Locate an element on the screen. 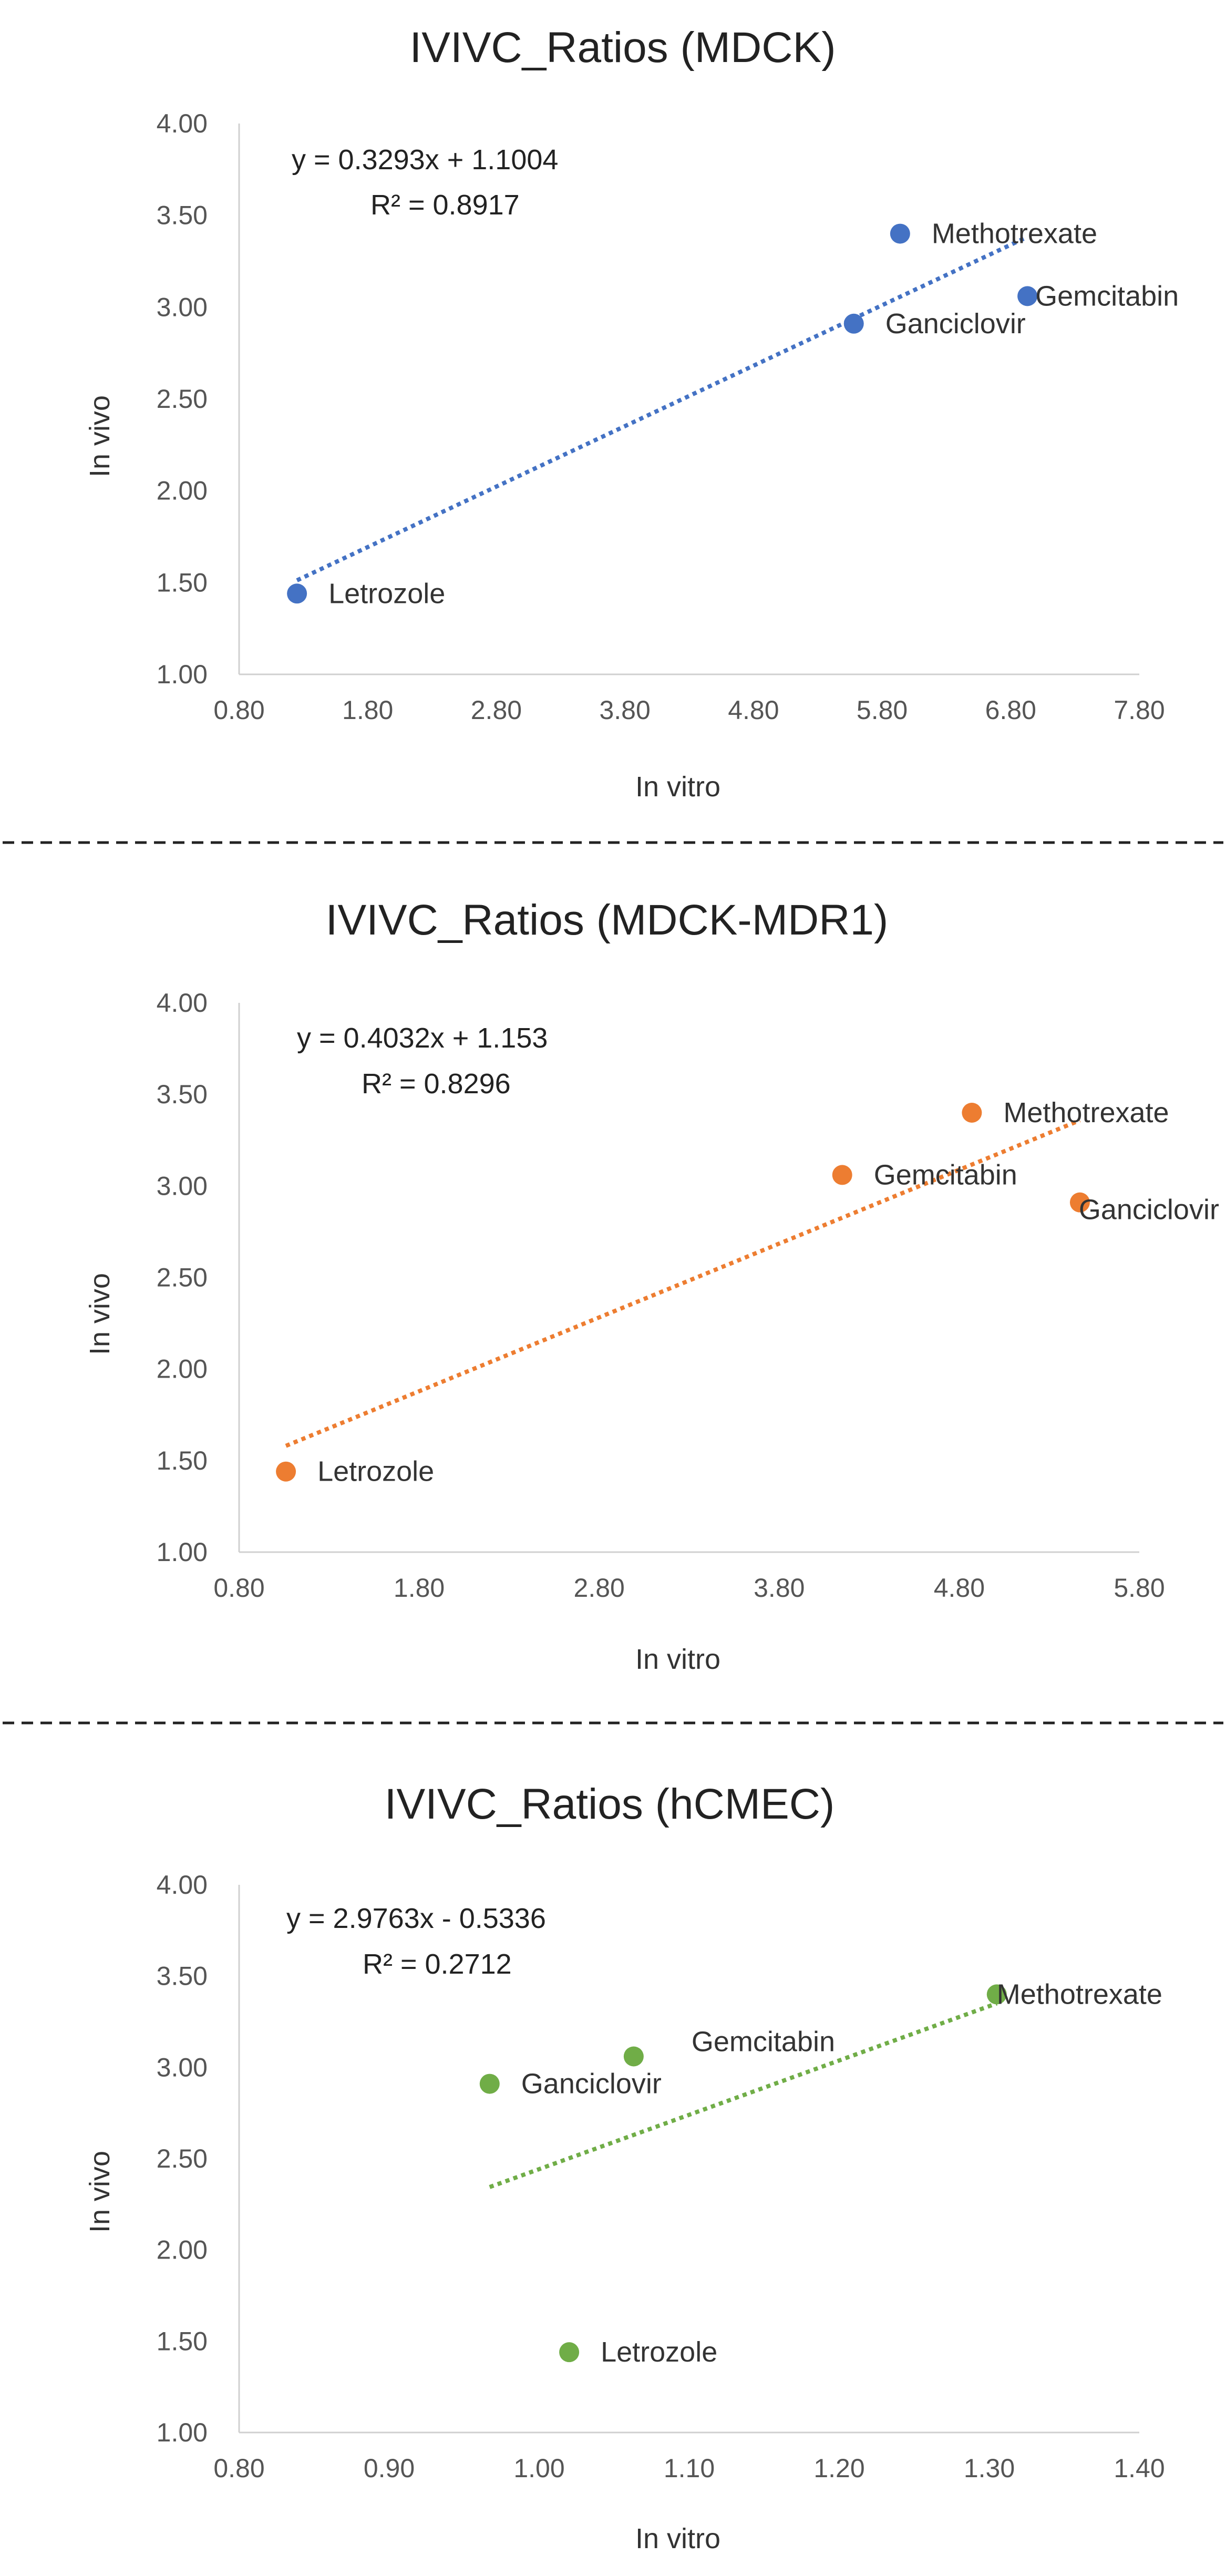 The image size is (1226, 2576). x-tick-label: 0.90 is located at coordinates (389, 2468).